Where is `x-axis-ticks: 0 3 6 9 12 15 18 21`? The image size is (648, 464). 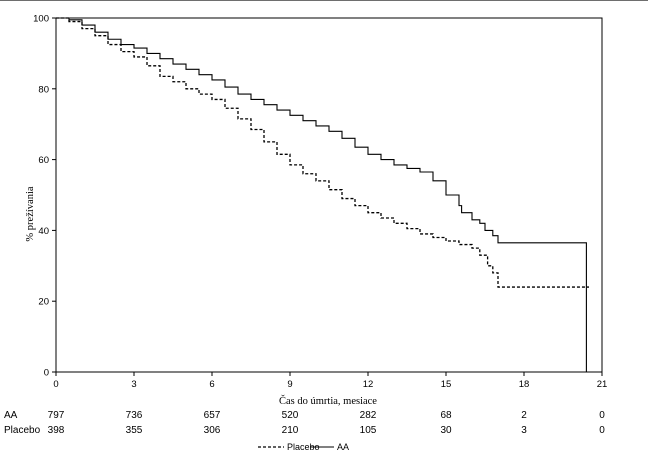 x-axis-ticks: 0 3 6 9 12 15 18 21 is located at coordinates (330, 381).